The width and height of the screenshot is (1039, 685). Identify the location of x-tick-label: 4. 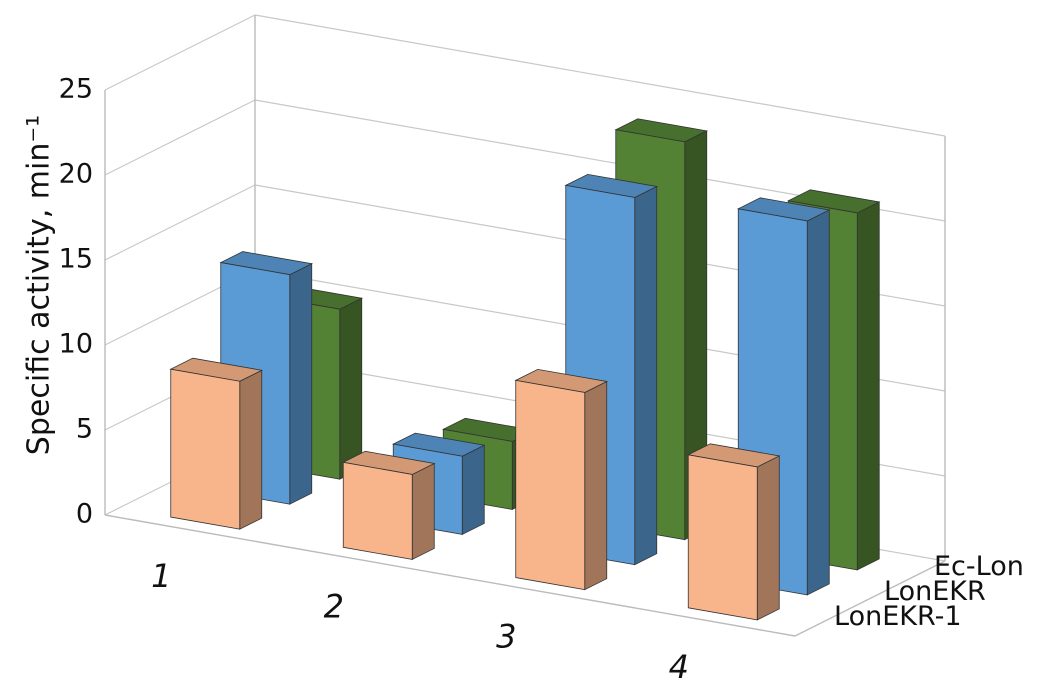
(679, 666).